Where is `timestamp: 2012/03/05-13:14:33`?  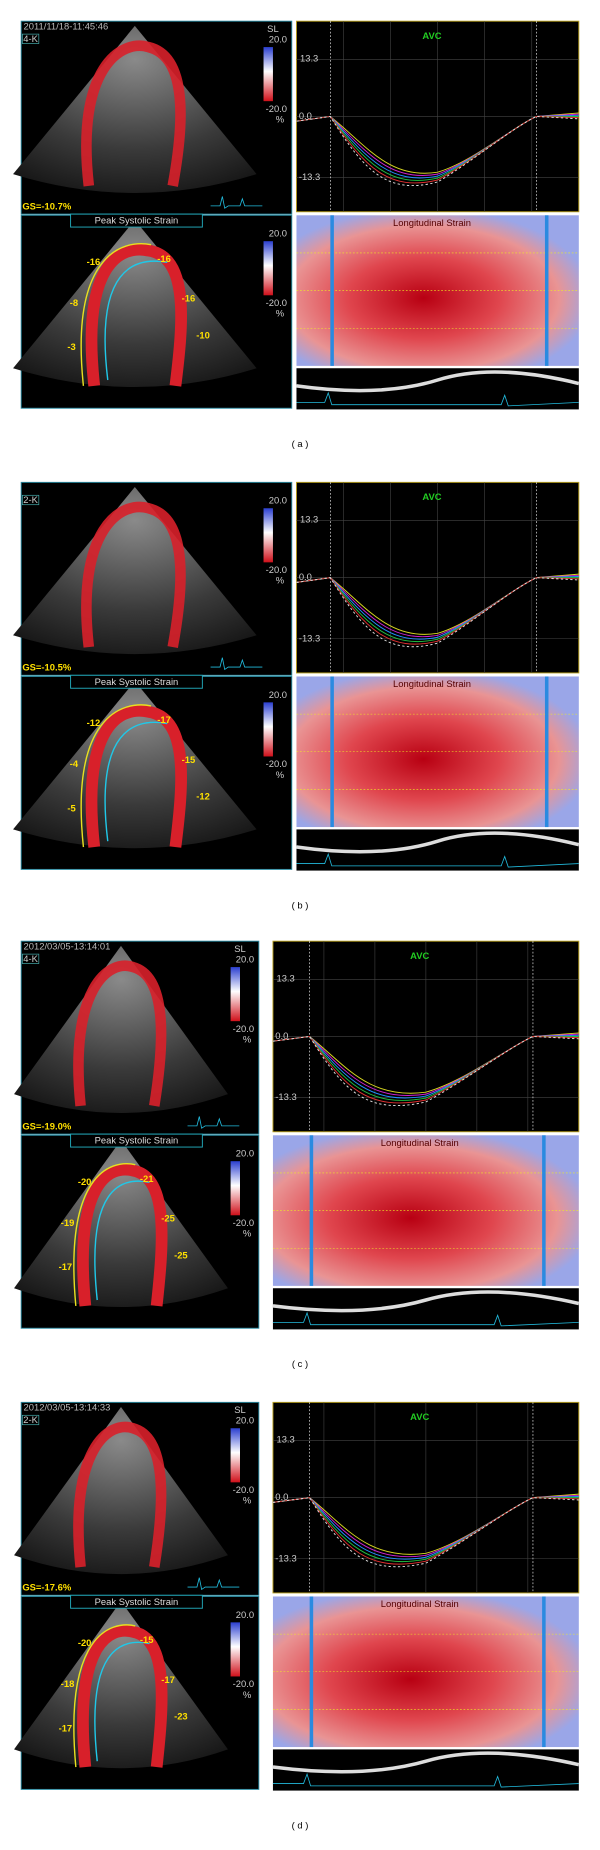
timestamp: 2012/03/05-13:14:33 is located at coordinates (67, 1407).